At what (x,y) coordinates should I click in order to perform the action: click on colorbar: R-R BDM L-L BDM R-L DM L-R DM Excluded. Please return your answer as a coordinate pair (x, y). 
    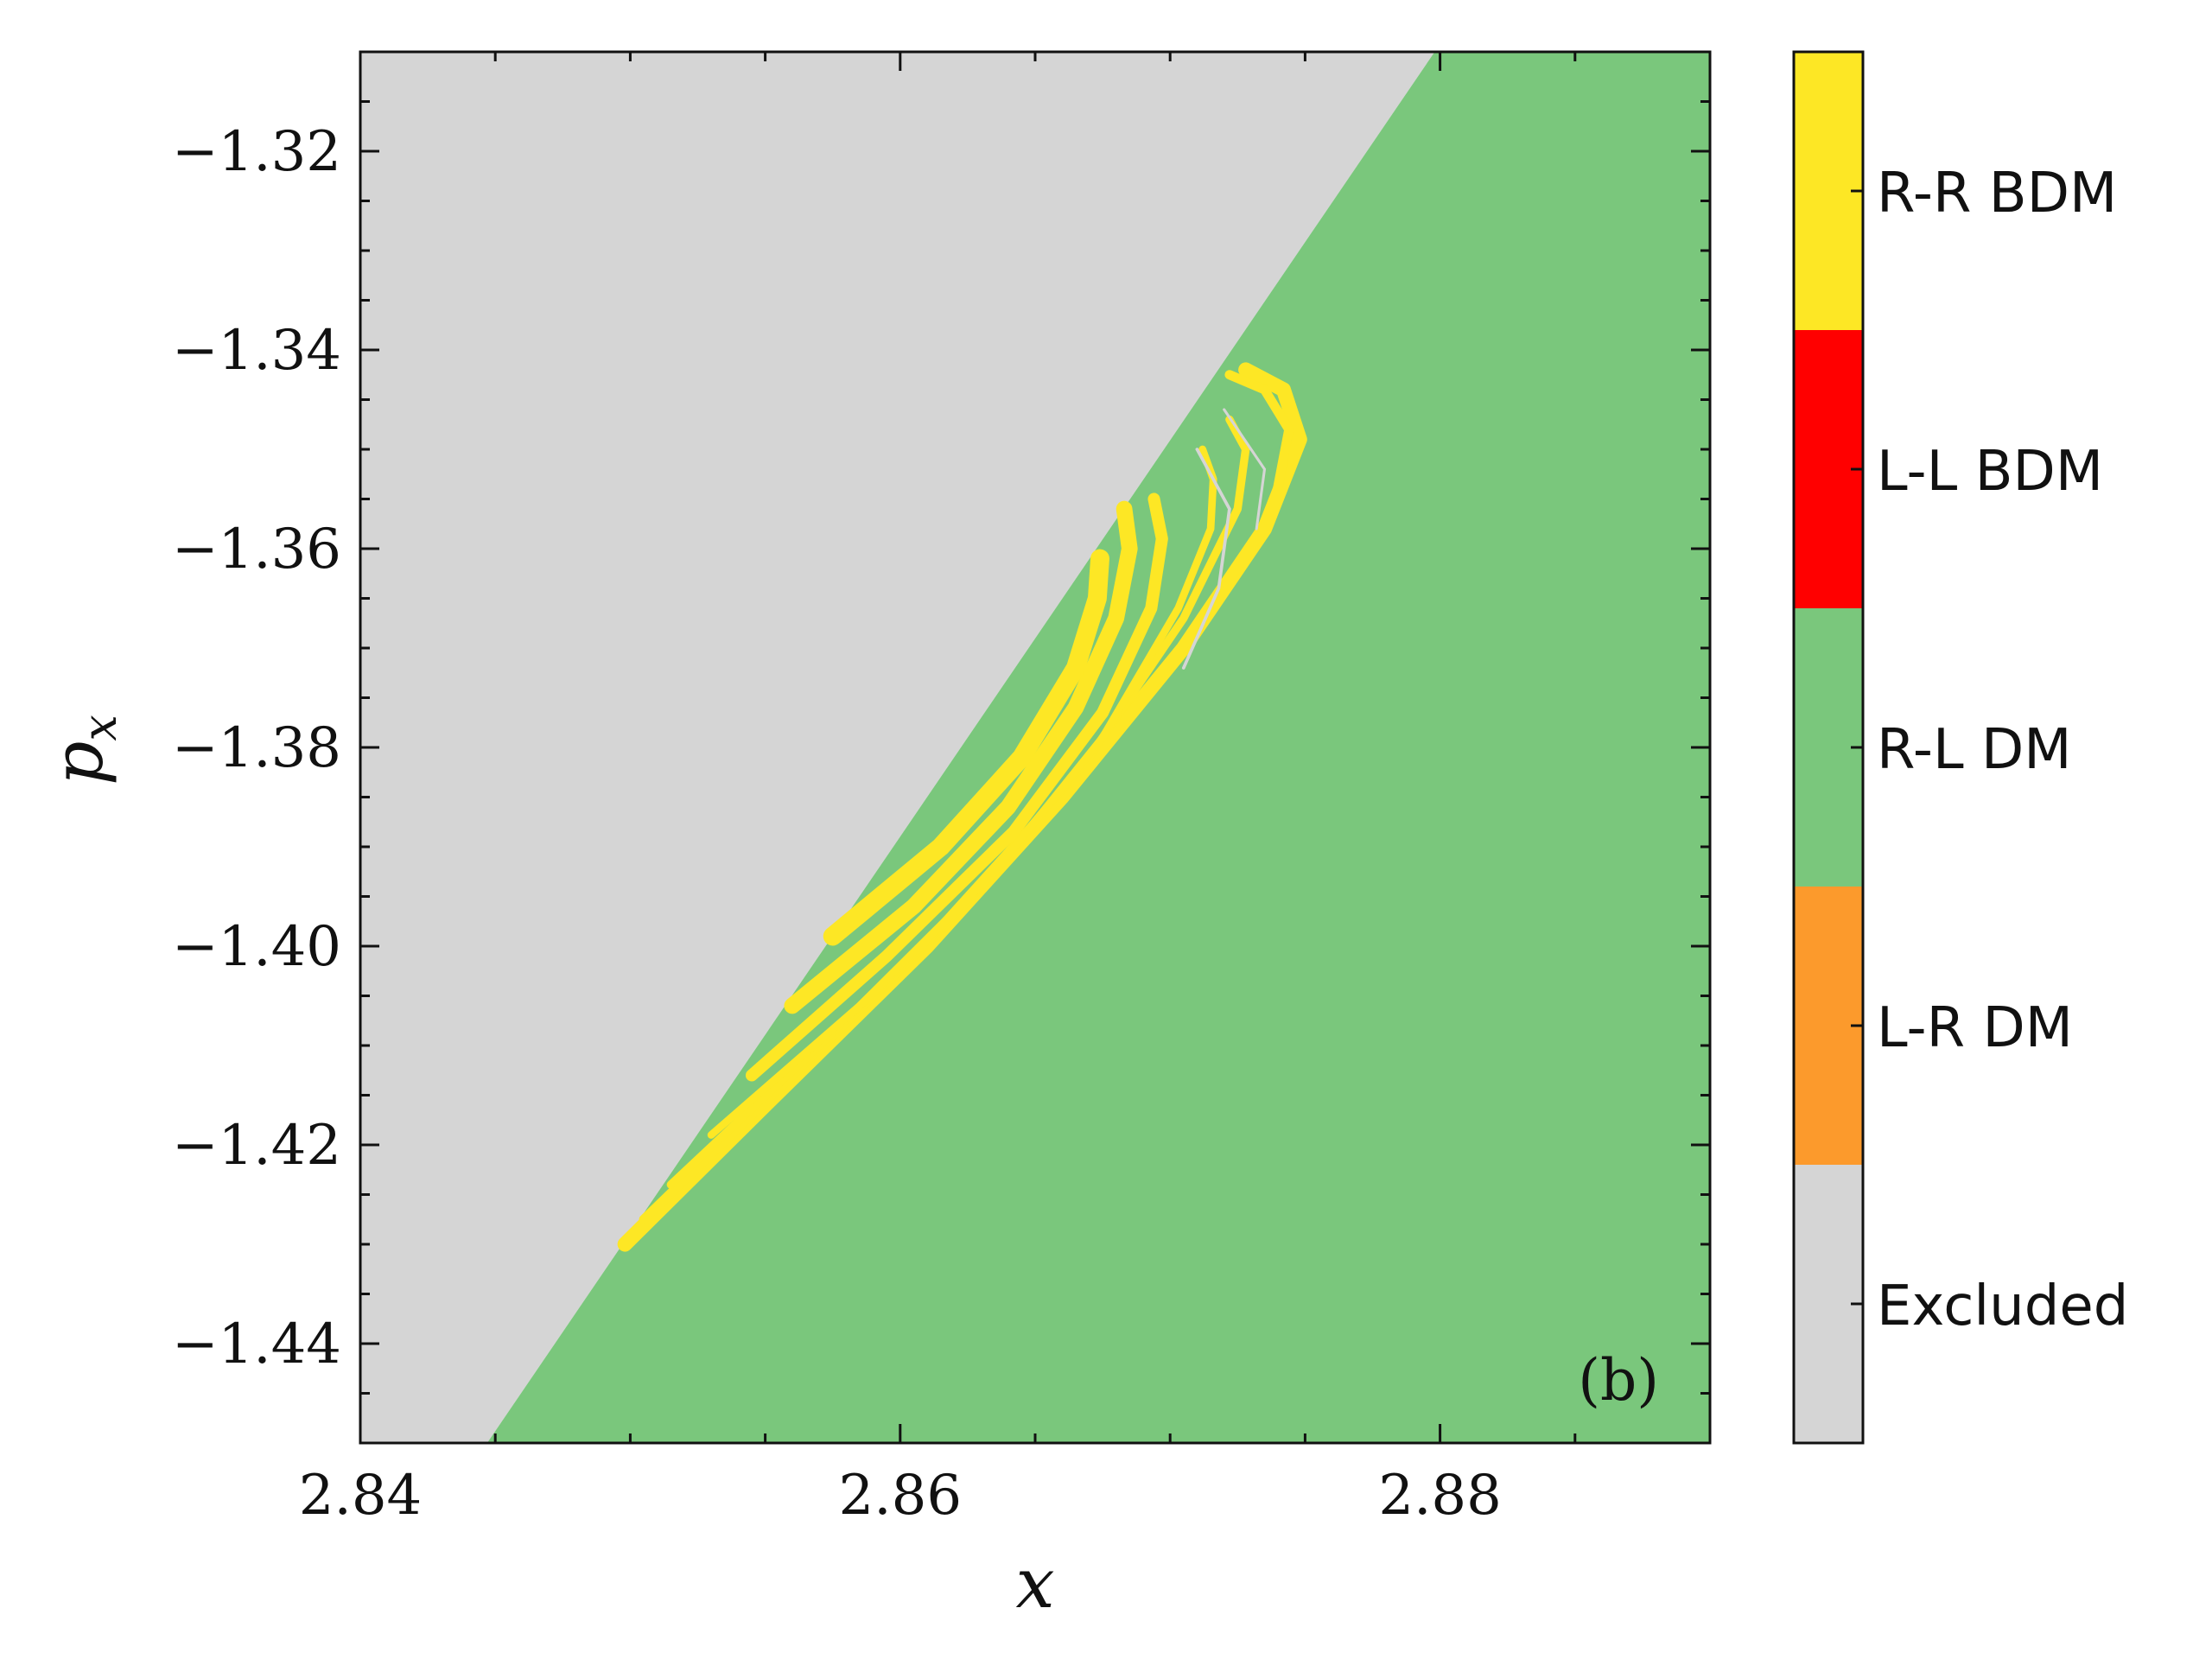
    Looking at the image, I should click on (1960, 747).